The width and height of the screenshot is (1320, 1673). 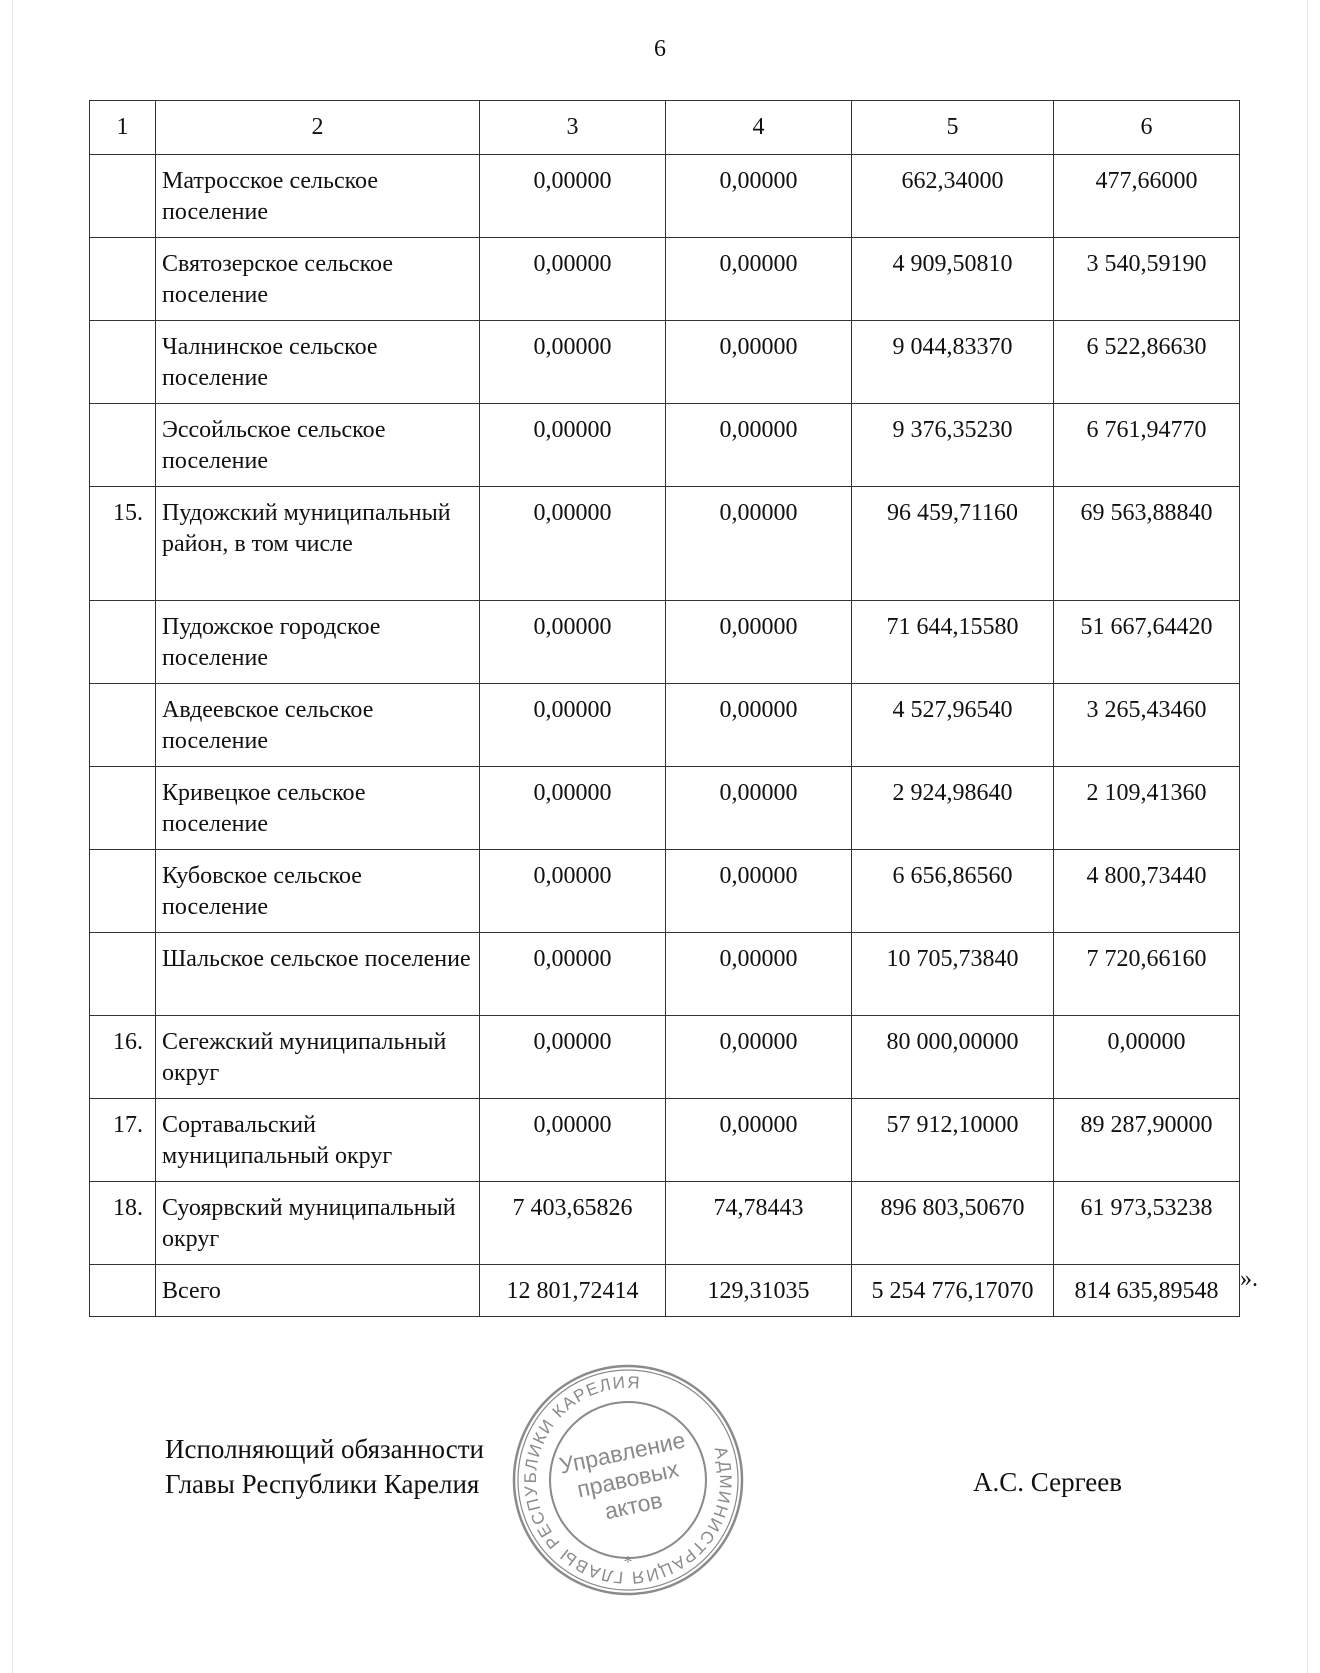 I want to click on col5-value: 5 254 776,17070, so click(x=952, y=1290).